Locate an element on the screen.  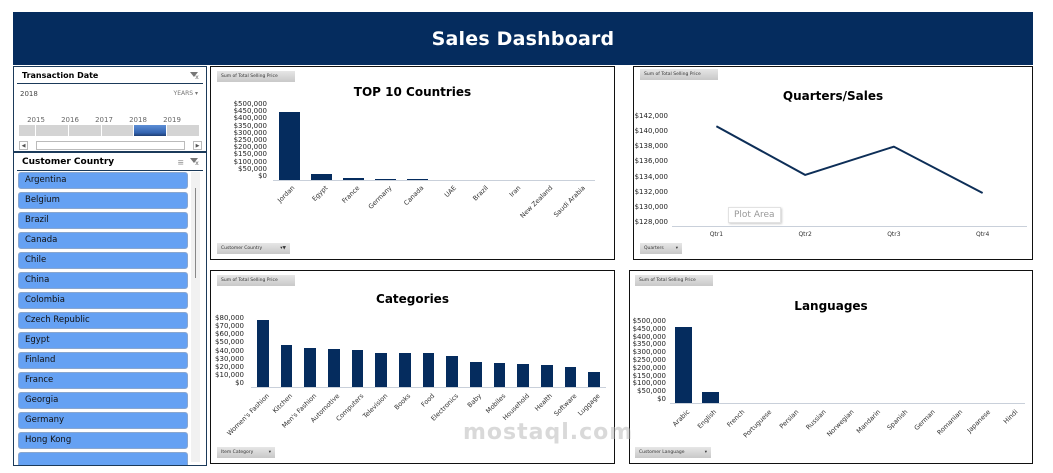
country-item: Belgium is located at coordinates (103, 200).